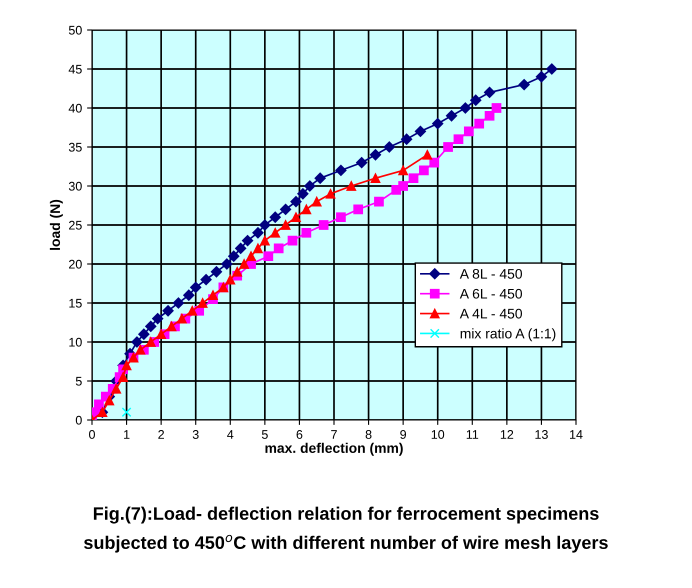  What do you see at coordinates (541, 434) in the screenshot?
I see `x-tick-label: 13` at bounding box center [541, 434].